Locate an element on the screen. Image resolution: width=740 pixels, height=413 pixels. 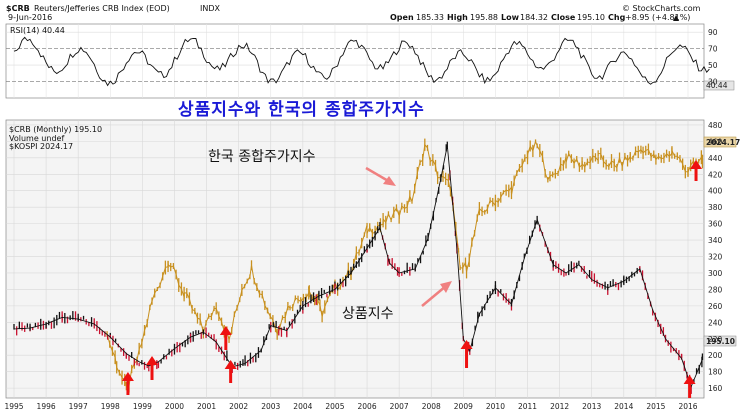
annotation-crb: 상품지수 is located at coordinates (368, 314).